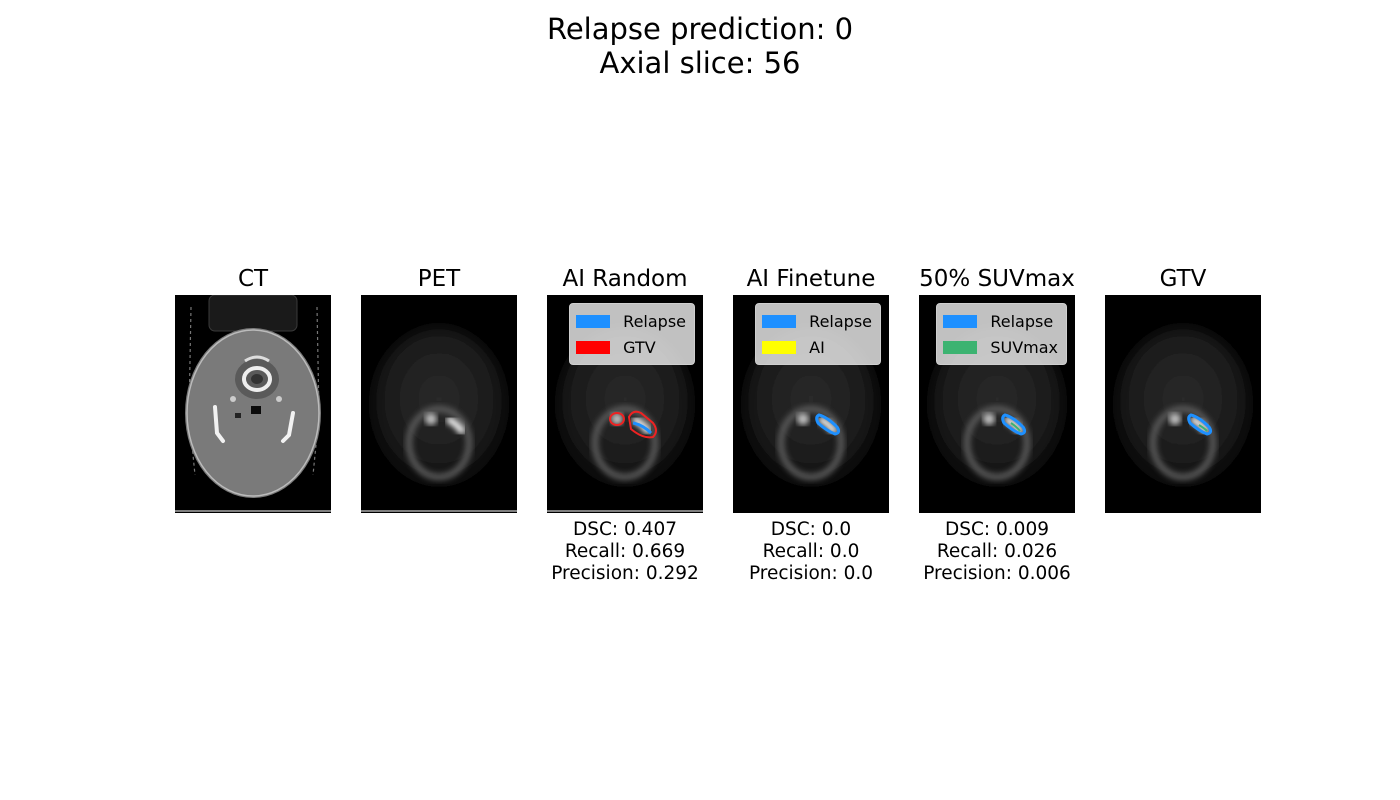 This screenshot has height=800, width=1400. I want to click on panel-title: PET, so click(439, 279).